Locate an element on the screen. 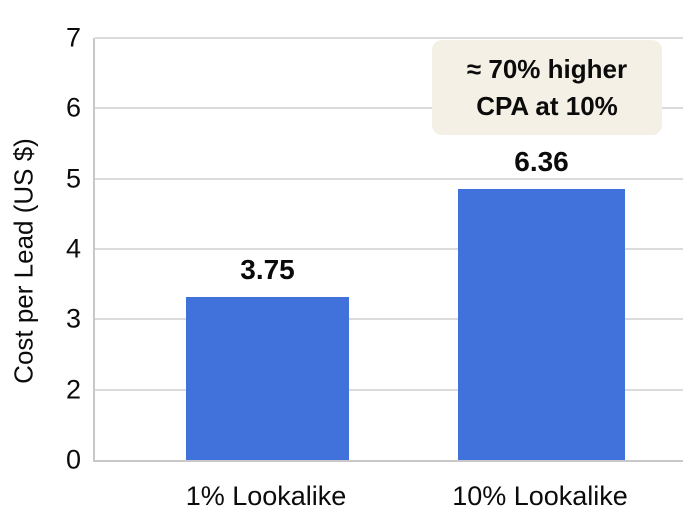 This screenshot has height=524, width=686. y-axis-title: Cost per Lead (US $) is located at coordinates (23, 261).